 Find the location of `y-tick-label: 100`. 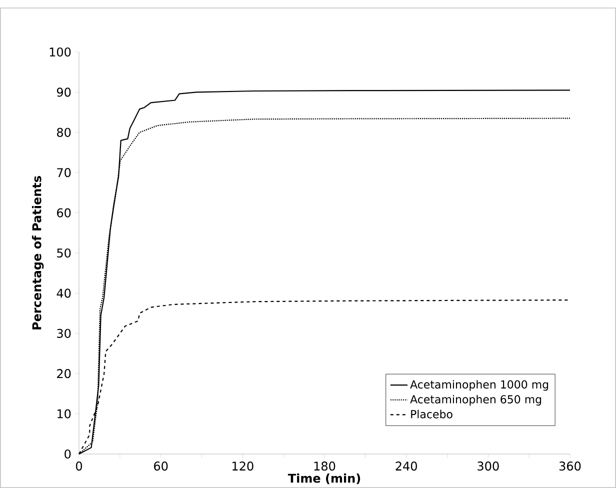

y-tick-label: 100 is located at coordinates (60, 52).